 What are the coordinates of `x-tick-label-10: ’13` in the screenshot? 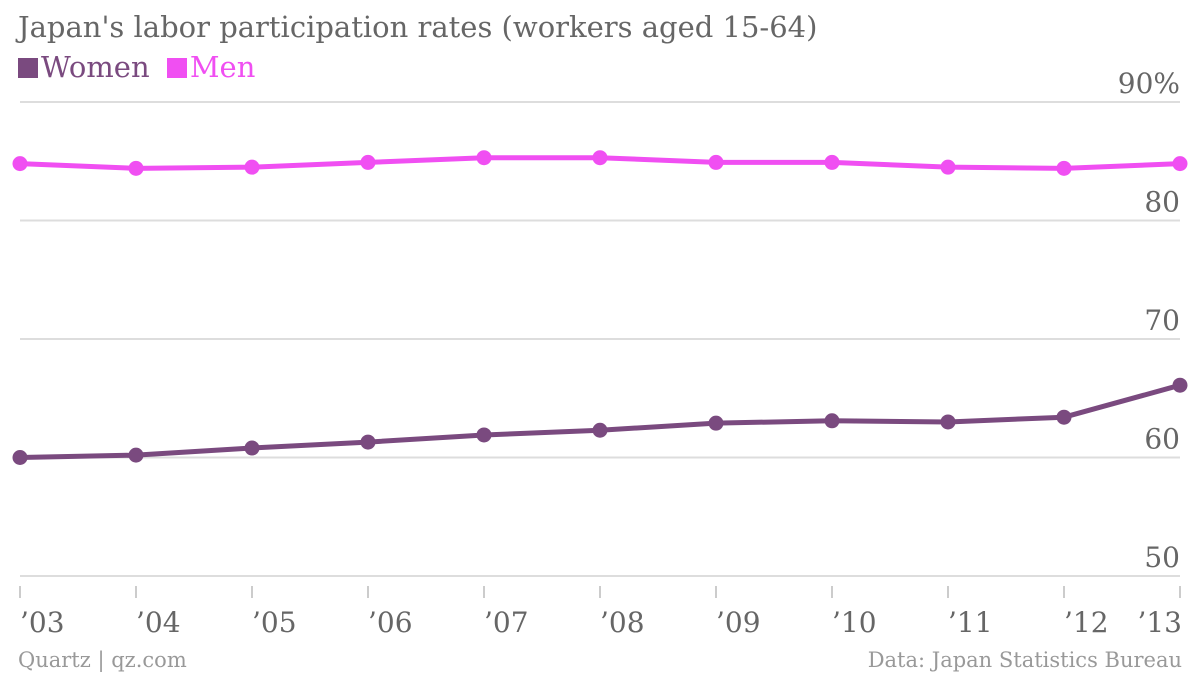 It's located at (1159, 622).